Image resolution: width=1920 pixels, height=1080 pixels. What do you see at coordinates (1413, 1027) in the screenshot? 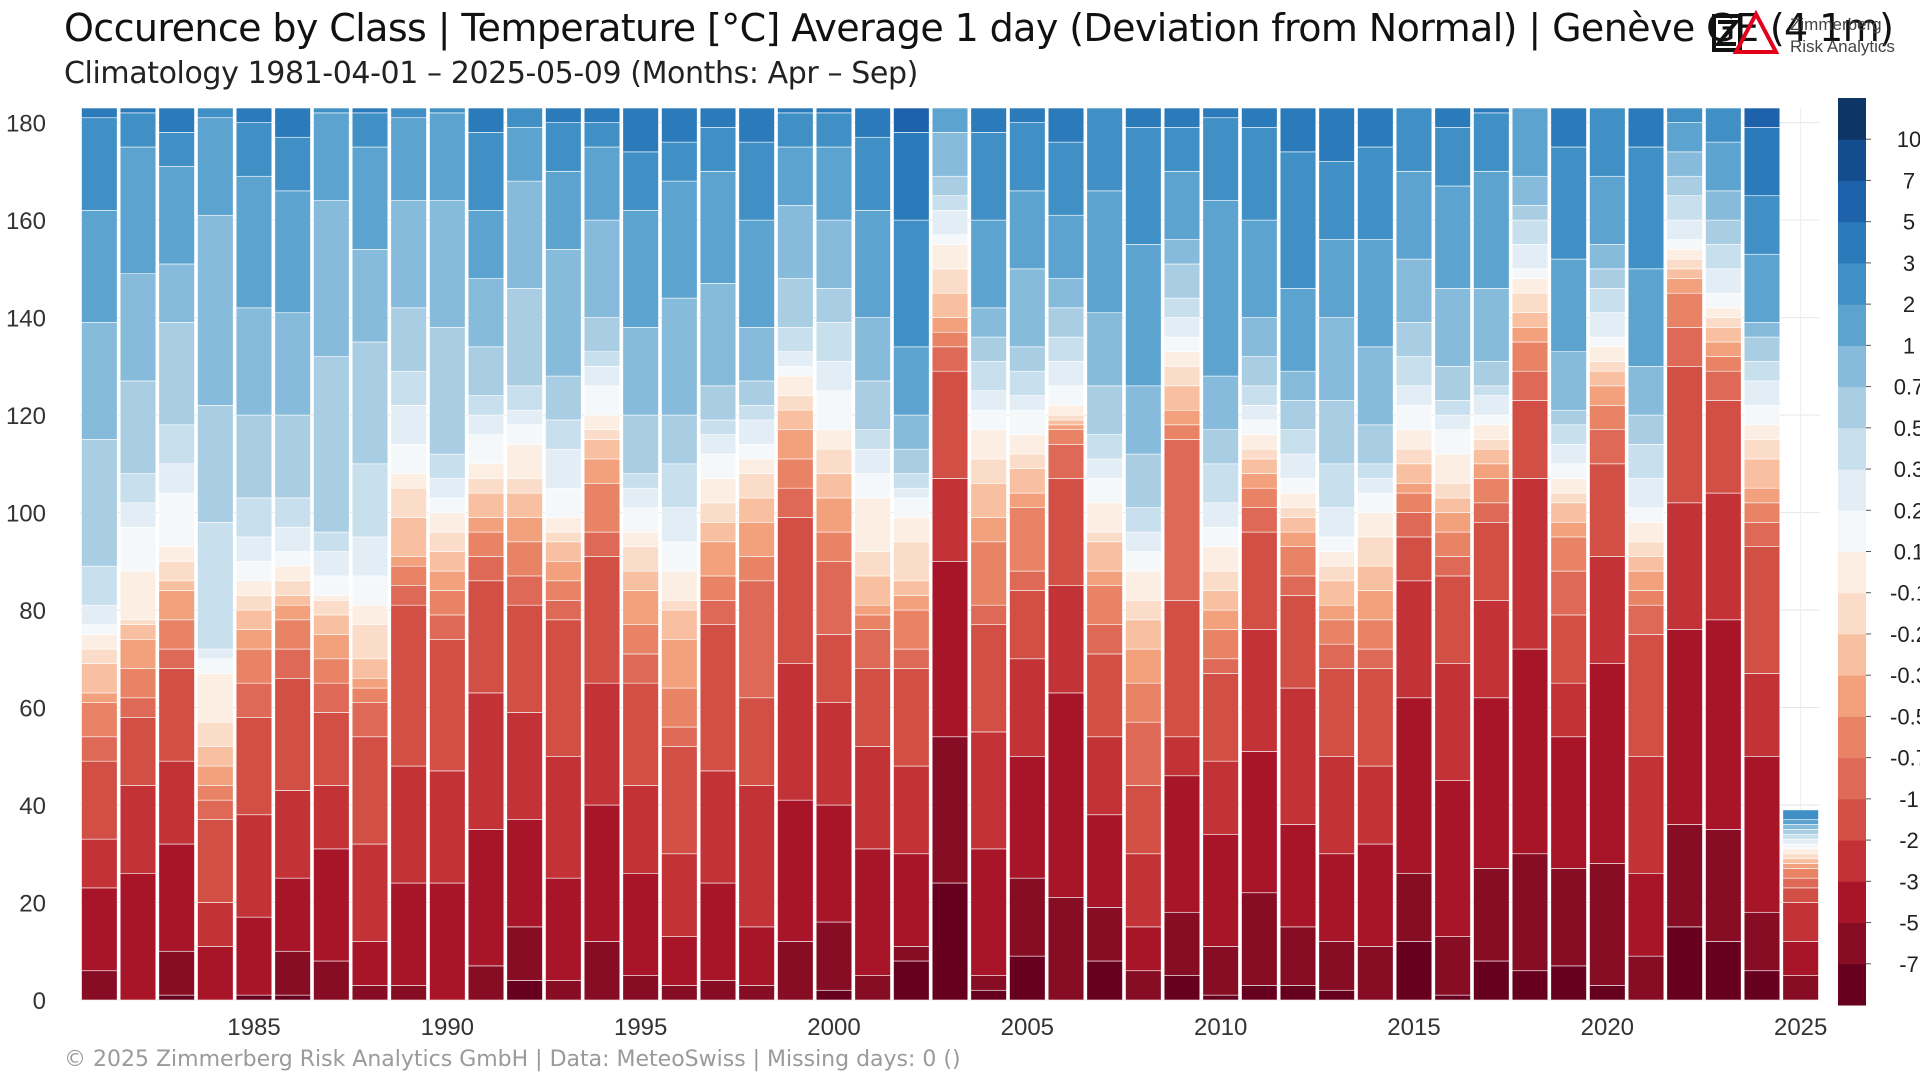
I see `x-tick-label: 2015` at bounding box center [1413, 1027].